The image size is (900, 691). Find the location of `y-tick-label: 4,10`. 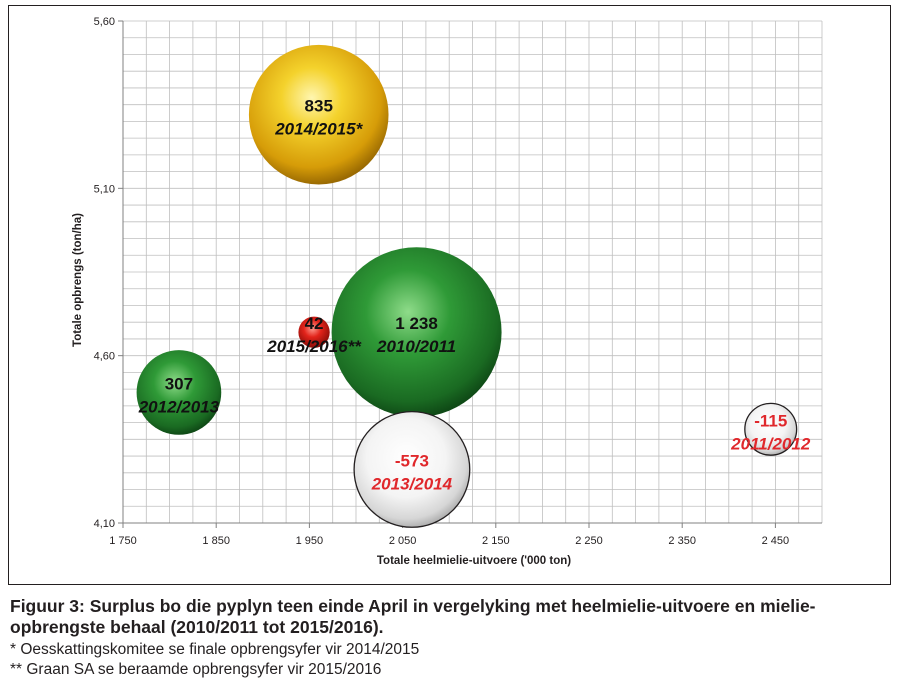

y-tick-label: 4,10 is located at coordinates (104, 524).